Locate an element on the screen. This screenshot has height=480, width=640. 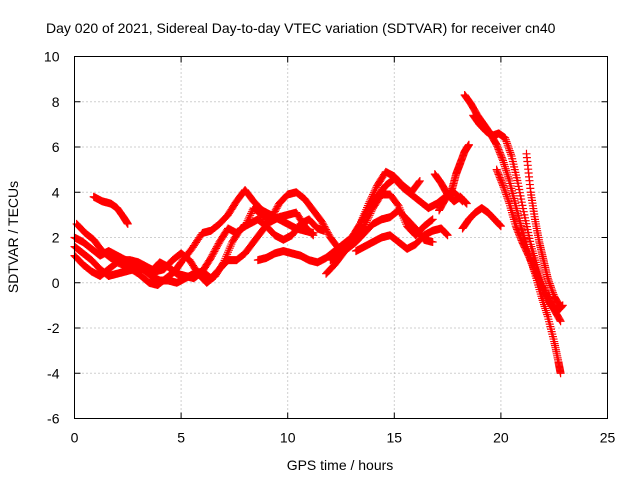
y-tick-label: 4 is located at coordinates (56, 192).